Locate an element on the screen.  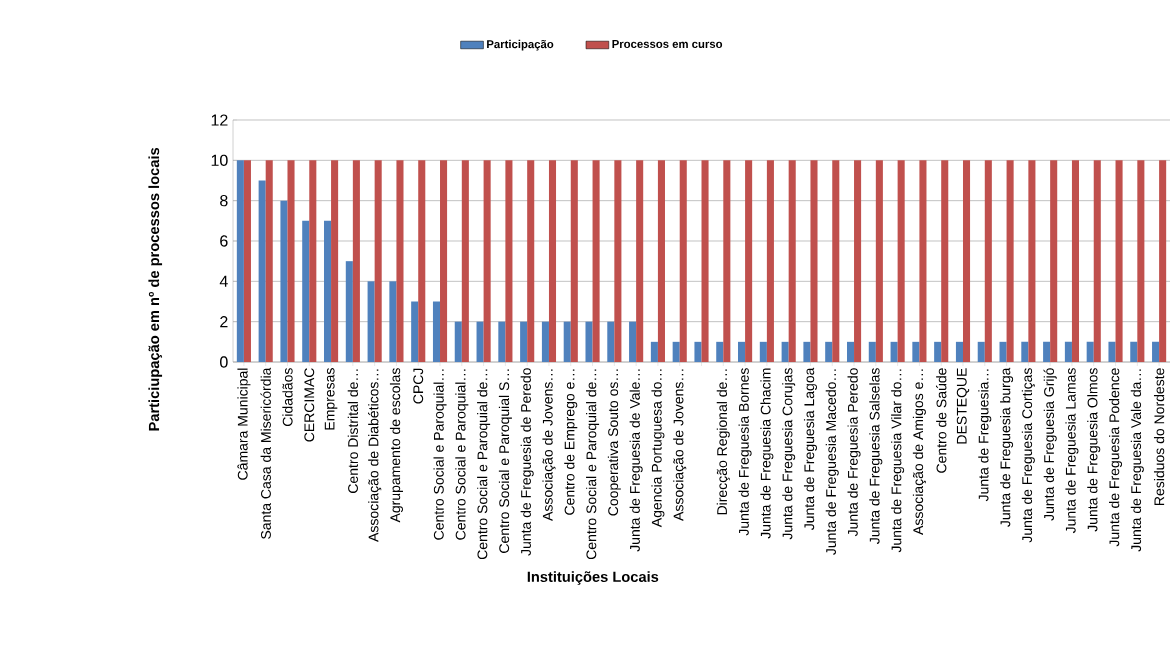
x-tick-label: CERCIMAC is located at coordinates (309, 405).